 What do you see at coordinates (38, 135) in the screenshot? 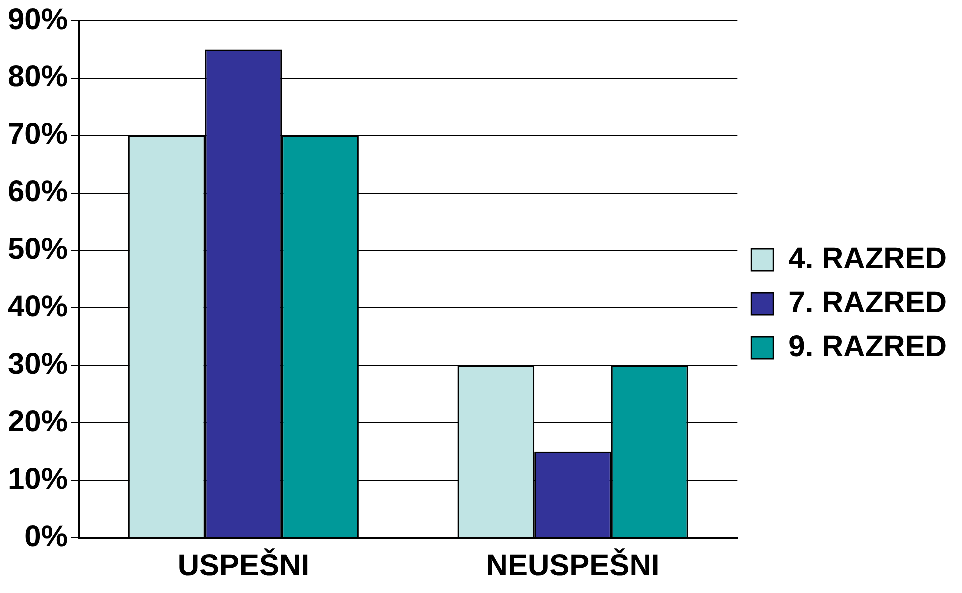
I see `y-tick-label: 70%` at bounding box center [38, 135].